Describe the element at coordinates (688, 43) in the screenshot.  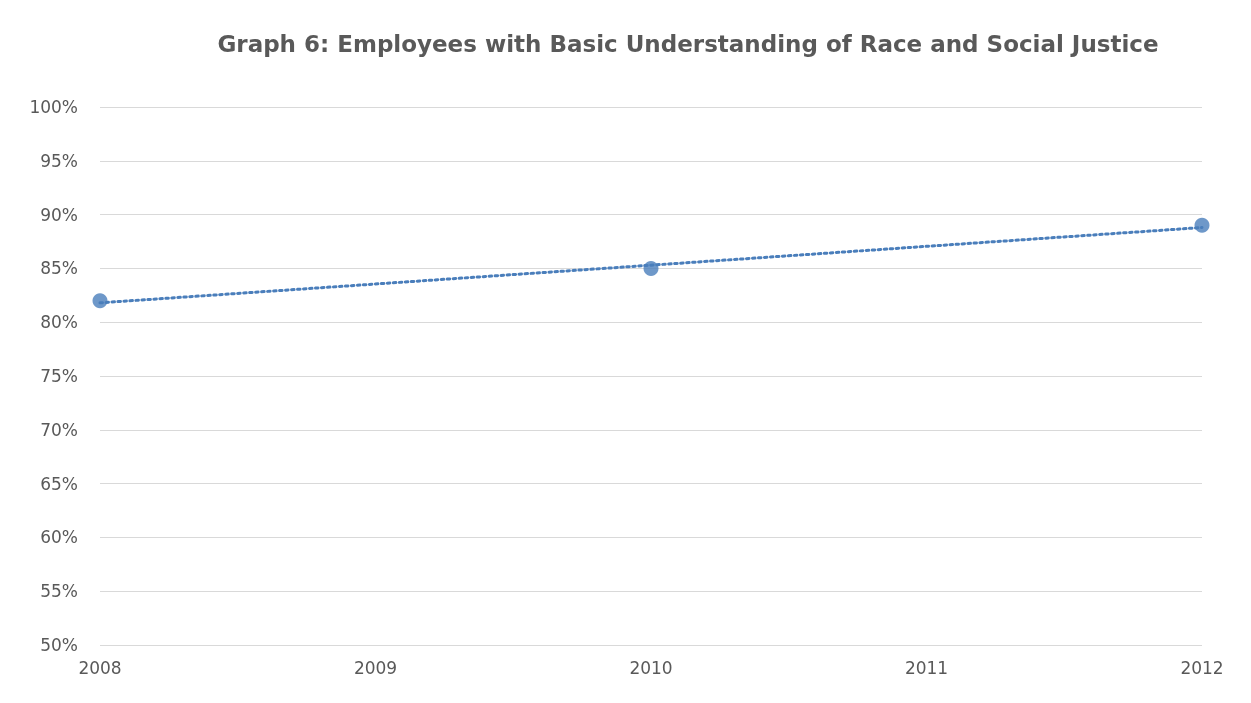
I see `chart-title: Graph 6: Employees with Basic Understanding of Race and Social Justice` at that location.